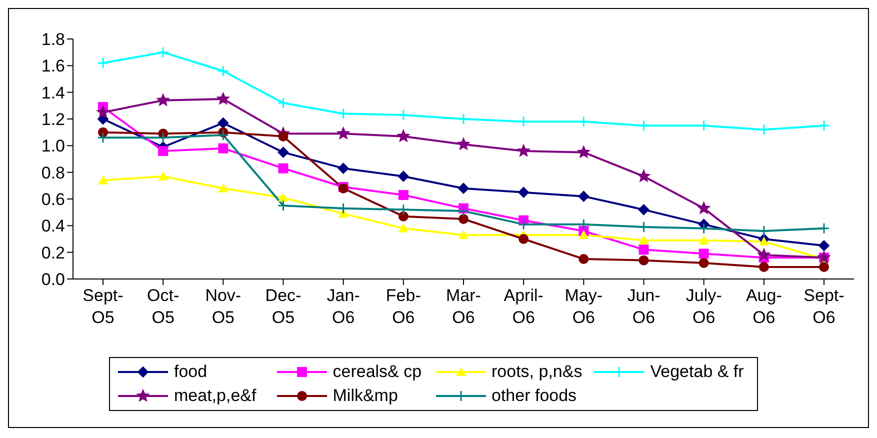  Describe the element at coordinates (403, 306) in the screenshot. I see `x-tick-label: Feb- O6` at that location.